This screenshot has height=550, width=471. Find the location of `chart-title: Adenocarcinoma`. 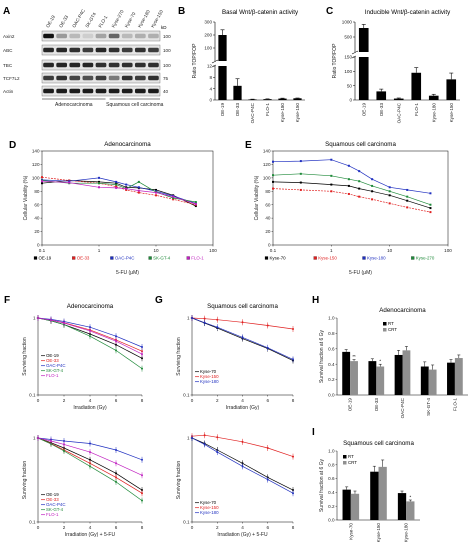

chart-title: Adenocarcinoma is located at coordinates (127, 144).